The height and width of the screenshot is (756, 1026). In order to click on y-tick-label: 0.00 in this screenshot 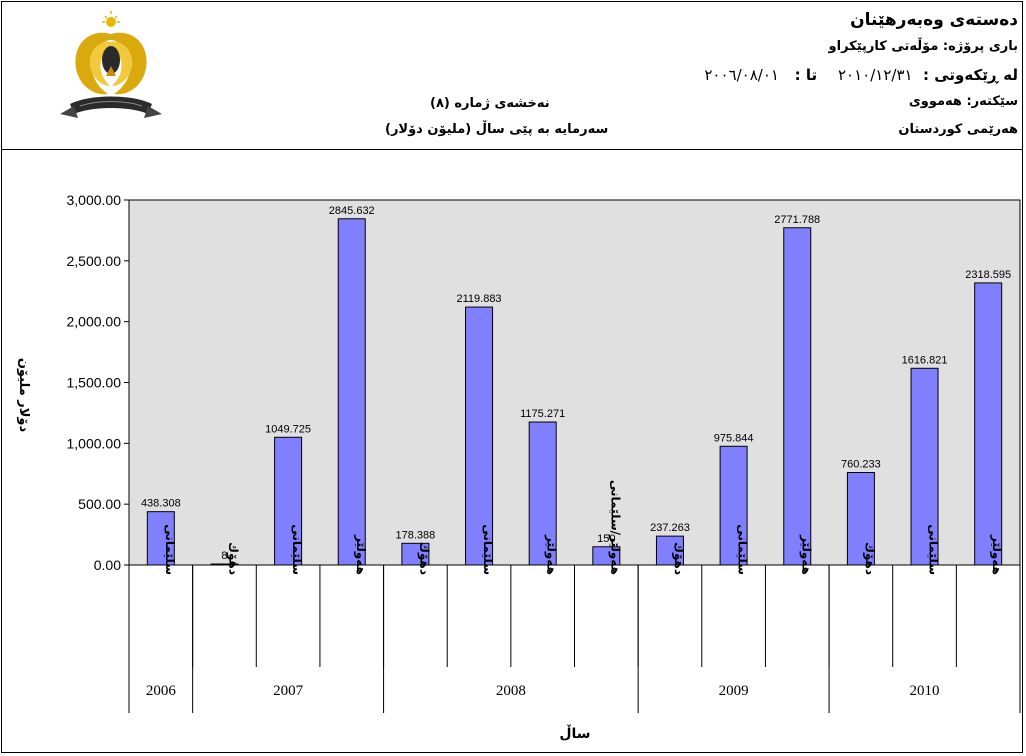, I will do `click(107, 565)`.